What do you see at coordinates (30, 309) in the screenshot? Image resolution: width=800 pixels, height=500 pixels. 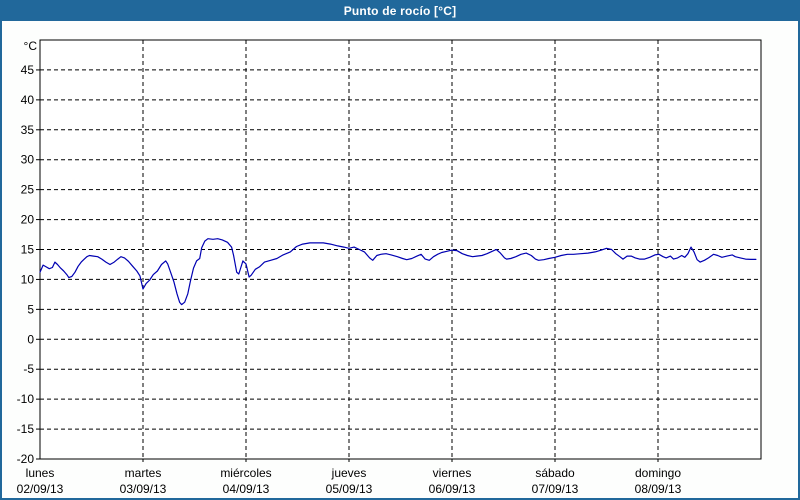 I see `y-axis-label: 5` at bounding box center [30, 309].